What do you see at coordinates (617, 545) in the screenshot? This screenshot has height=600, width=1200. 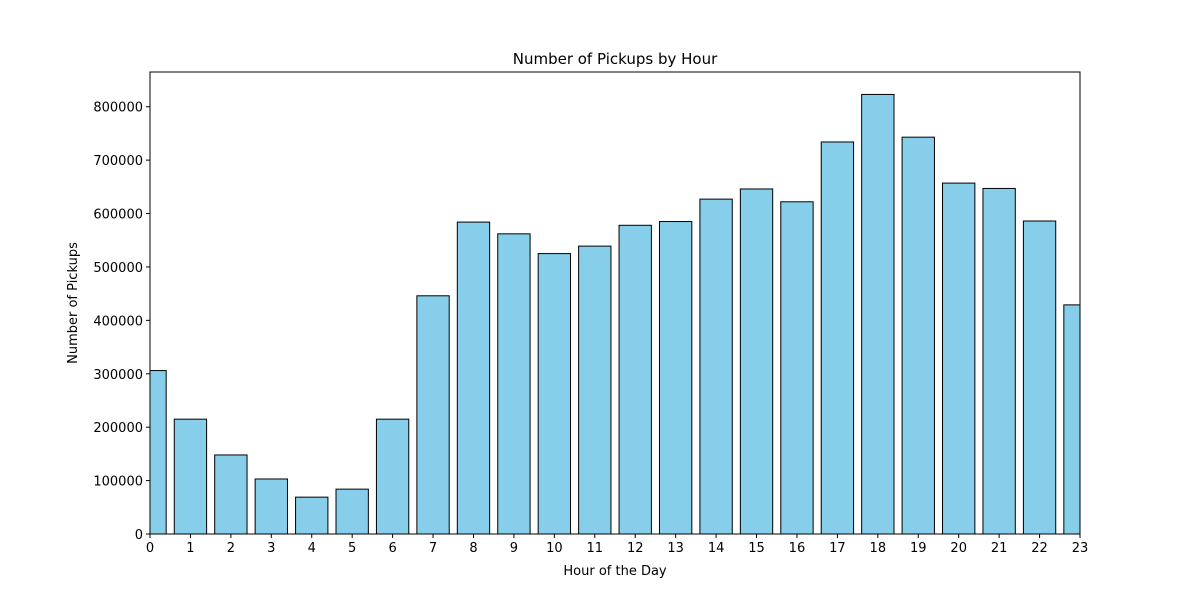 I see `x-axis-ticks: 0 1 2 3 4 5 6 7 8 9 10 11 12 13 14 15 16 17 18 19 20 21 22 23` at bounding box center [617, 545].